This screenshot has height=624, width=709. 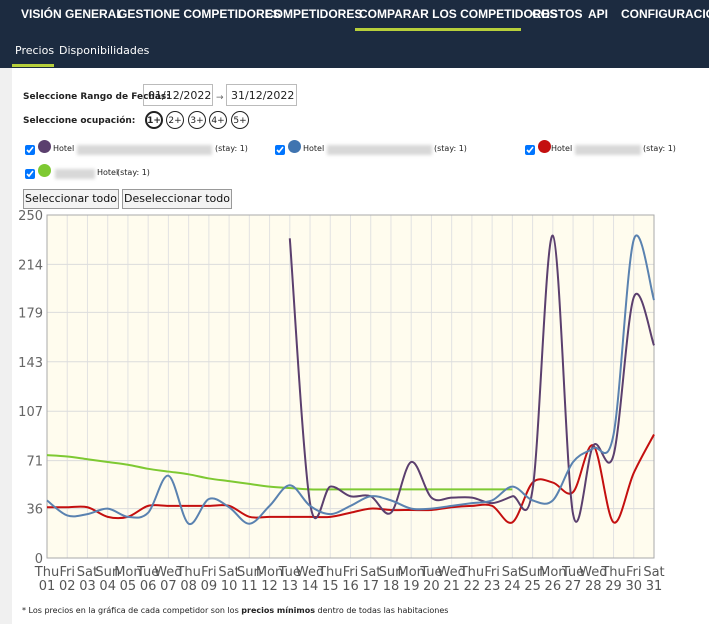 I want to click on x-tick-label: 08, so click(x=188, y=586).